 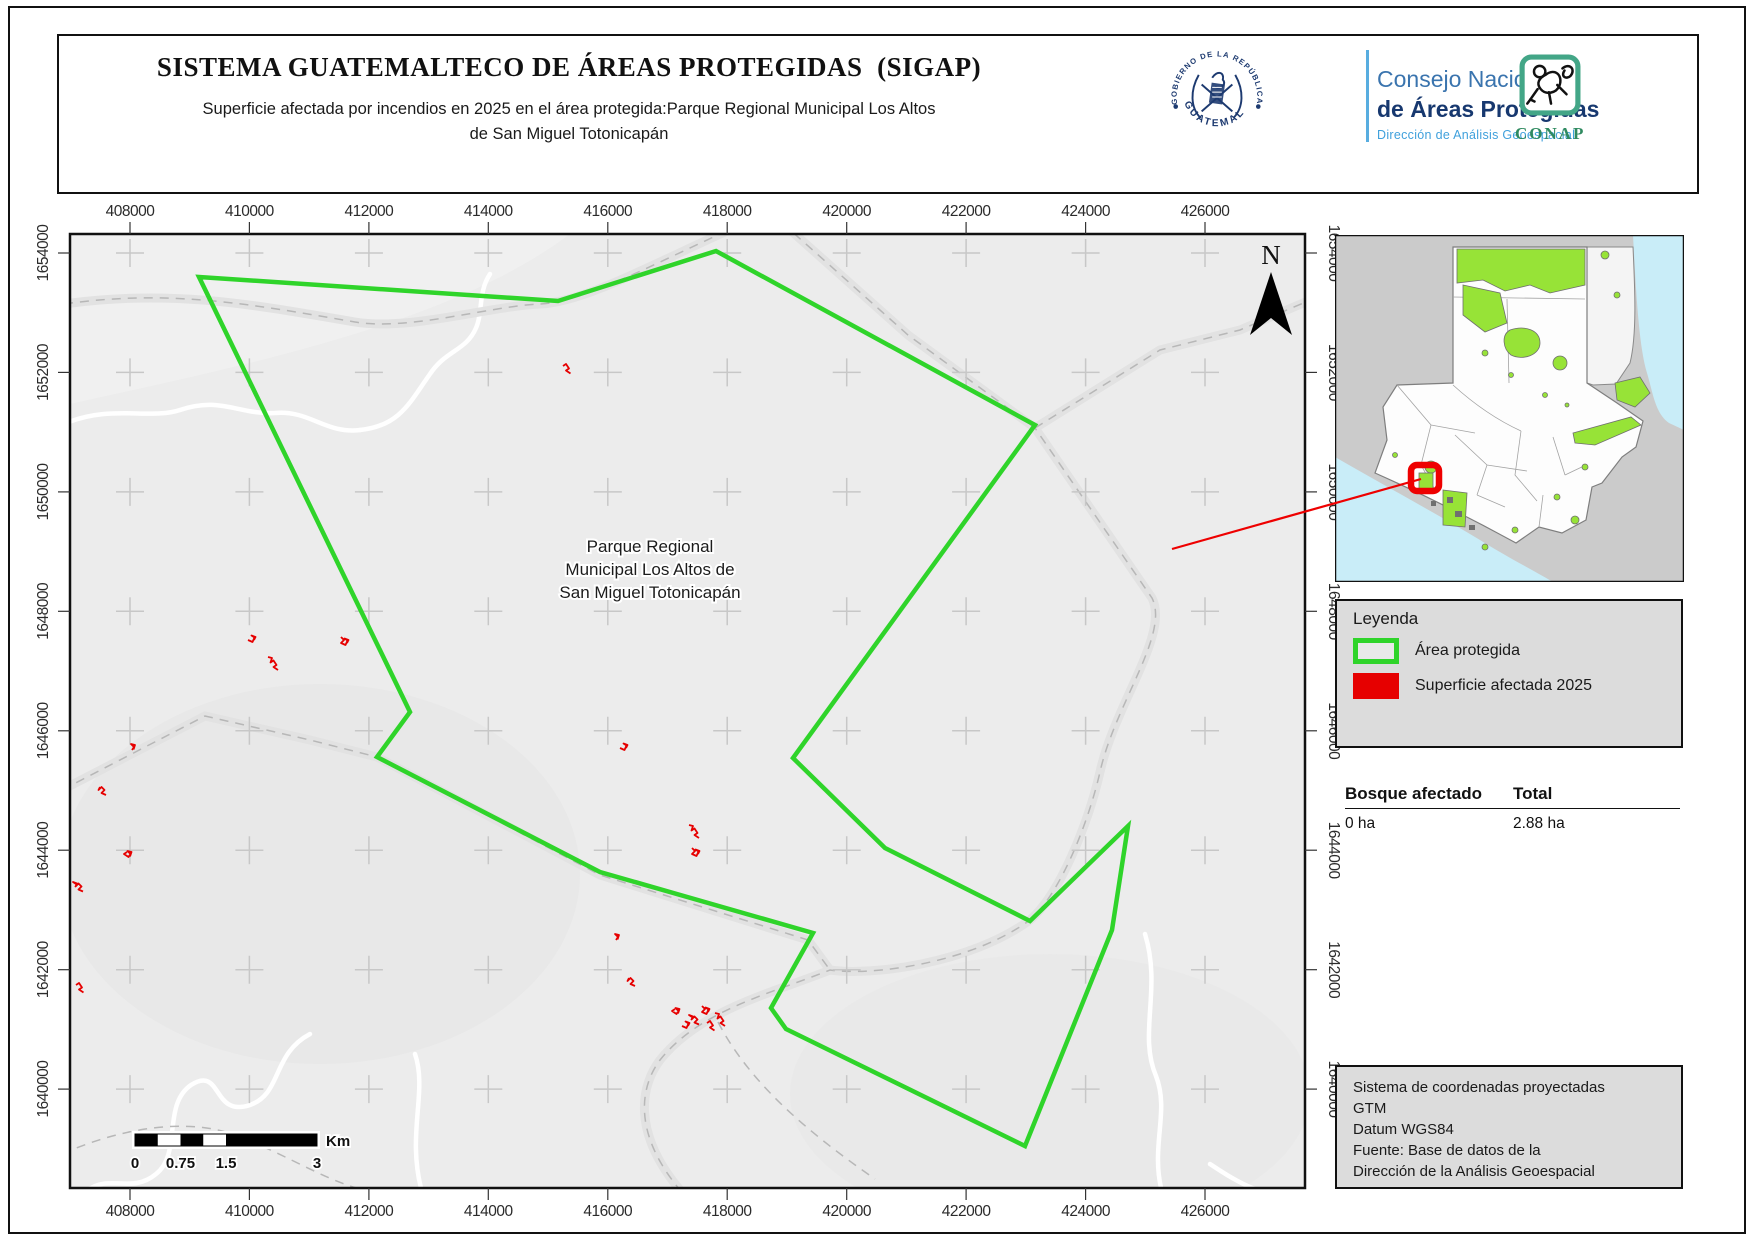 I want to click on subtitle-line2: de San Miguel Totonicapán, so click(x=569, y=134).